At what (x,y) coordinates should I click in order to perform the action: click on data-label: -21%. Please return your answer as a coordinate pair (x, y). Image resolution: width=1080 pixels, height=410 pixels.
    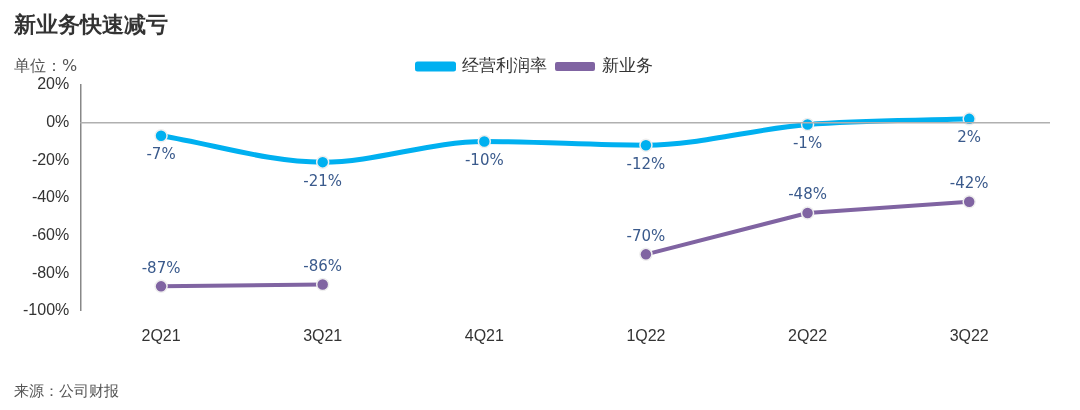
    Looking at the image, I should click on (323, 180).